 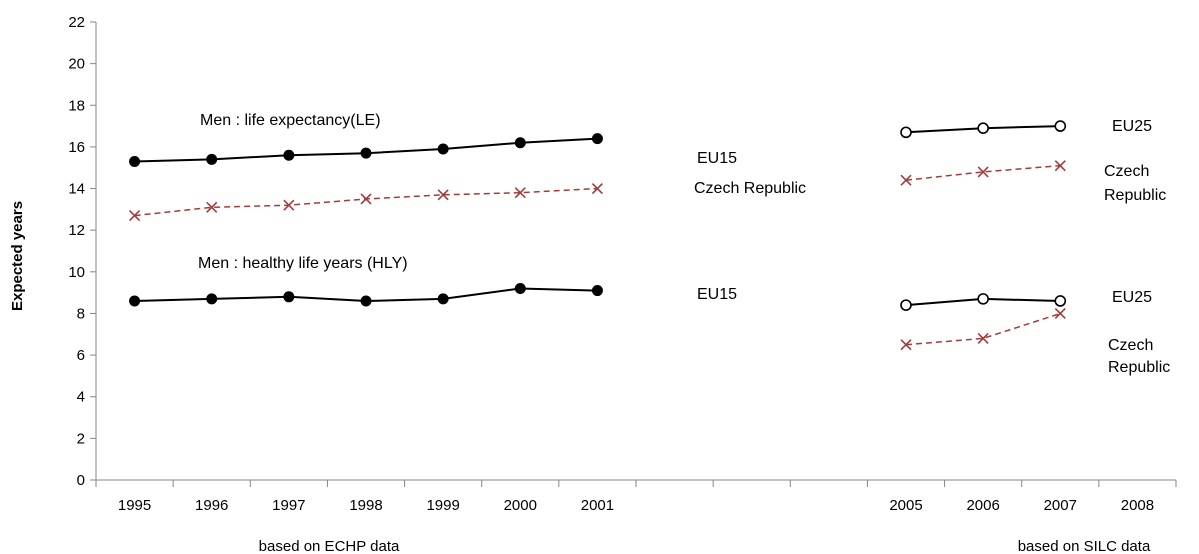 I want to click on series-hly_cz_silc, so click(x=983, y=329).